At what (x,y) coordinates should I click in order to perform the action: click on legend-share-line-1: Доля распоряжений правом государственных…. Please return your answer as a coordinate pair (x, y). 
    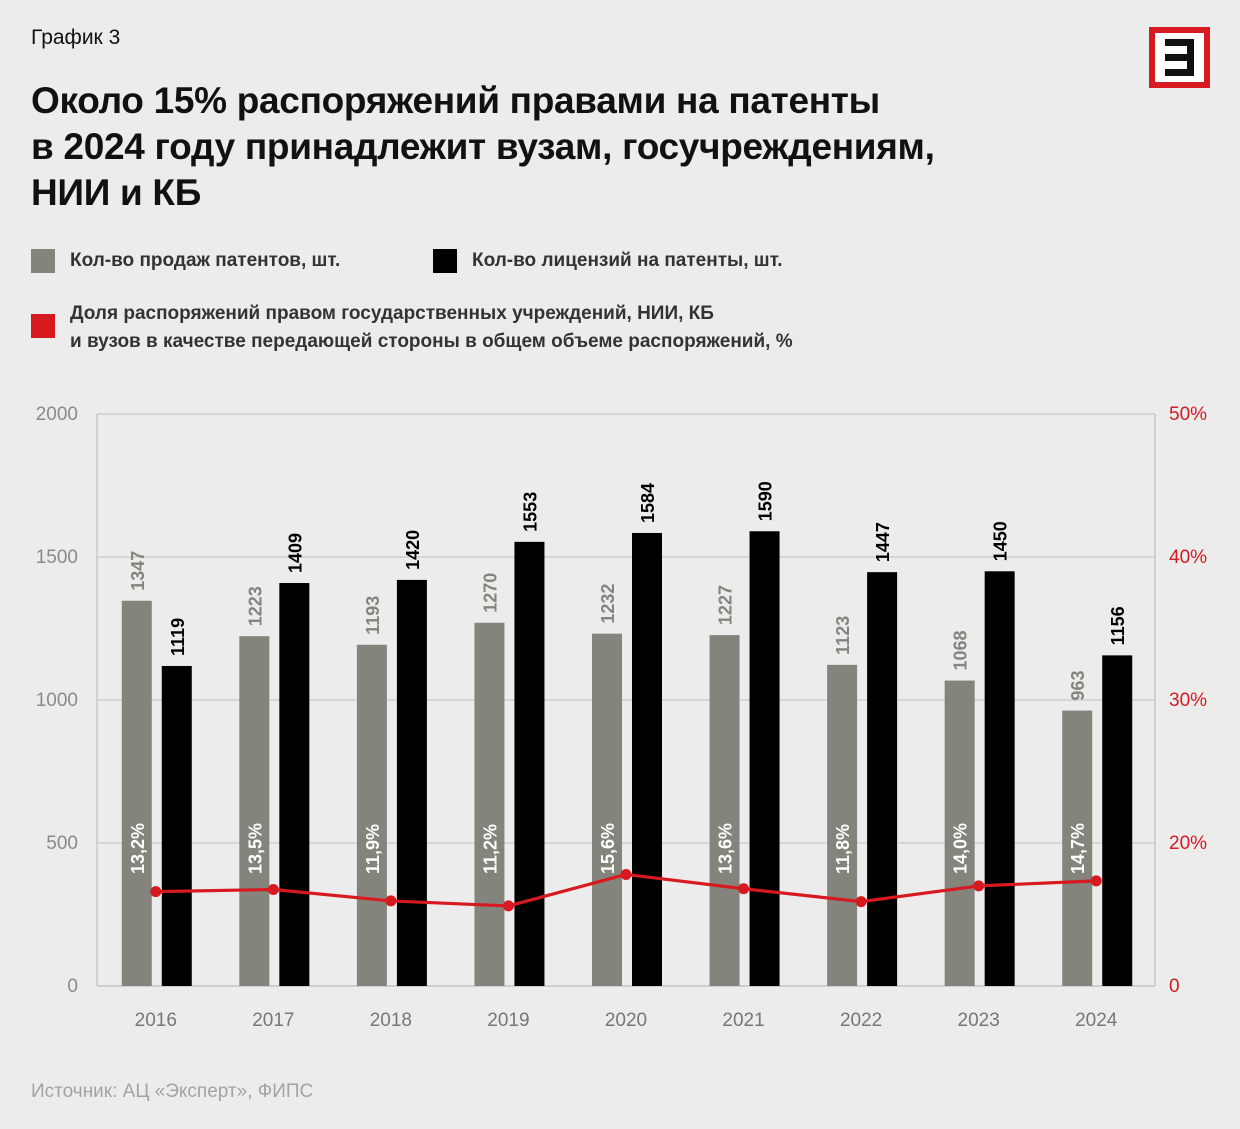
    Looking at the image, I should click on (392, 313).